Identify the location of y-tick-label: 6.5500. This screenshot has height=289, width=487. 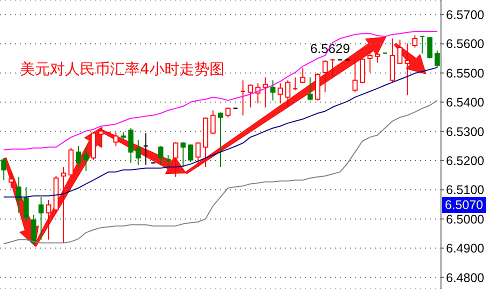
(465, 73).